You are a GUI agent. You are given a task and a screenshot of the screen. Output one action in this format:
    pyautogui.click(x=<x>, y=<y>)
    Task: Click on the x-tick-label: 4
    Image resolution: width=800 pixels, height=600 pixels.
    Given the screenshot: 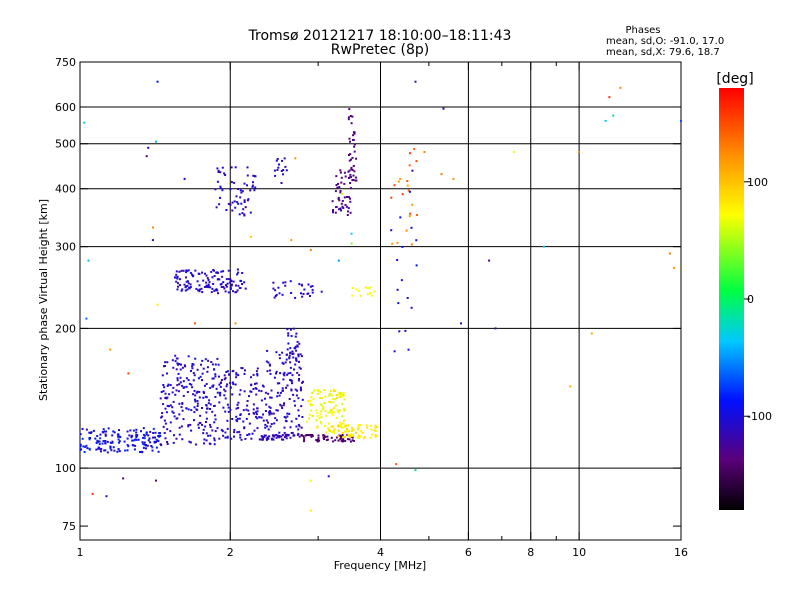 What is the action you would take?
    pyautogui.click(x=380, y=552)
    